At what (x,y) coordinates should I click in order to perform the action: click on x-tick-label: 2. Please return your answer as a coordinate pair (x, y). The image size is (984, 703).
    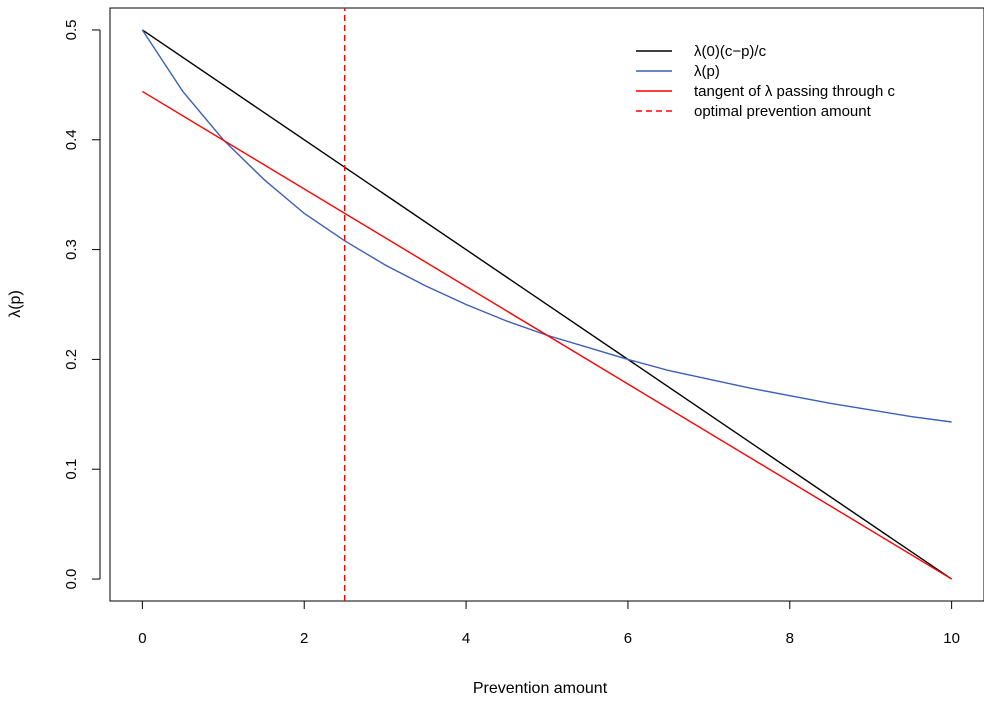
    Looking at the image, I should click on (304, 638).